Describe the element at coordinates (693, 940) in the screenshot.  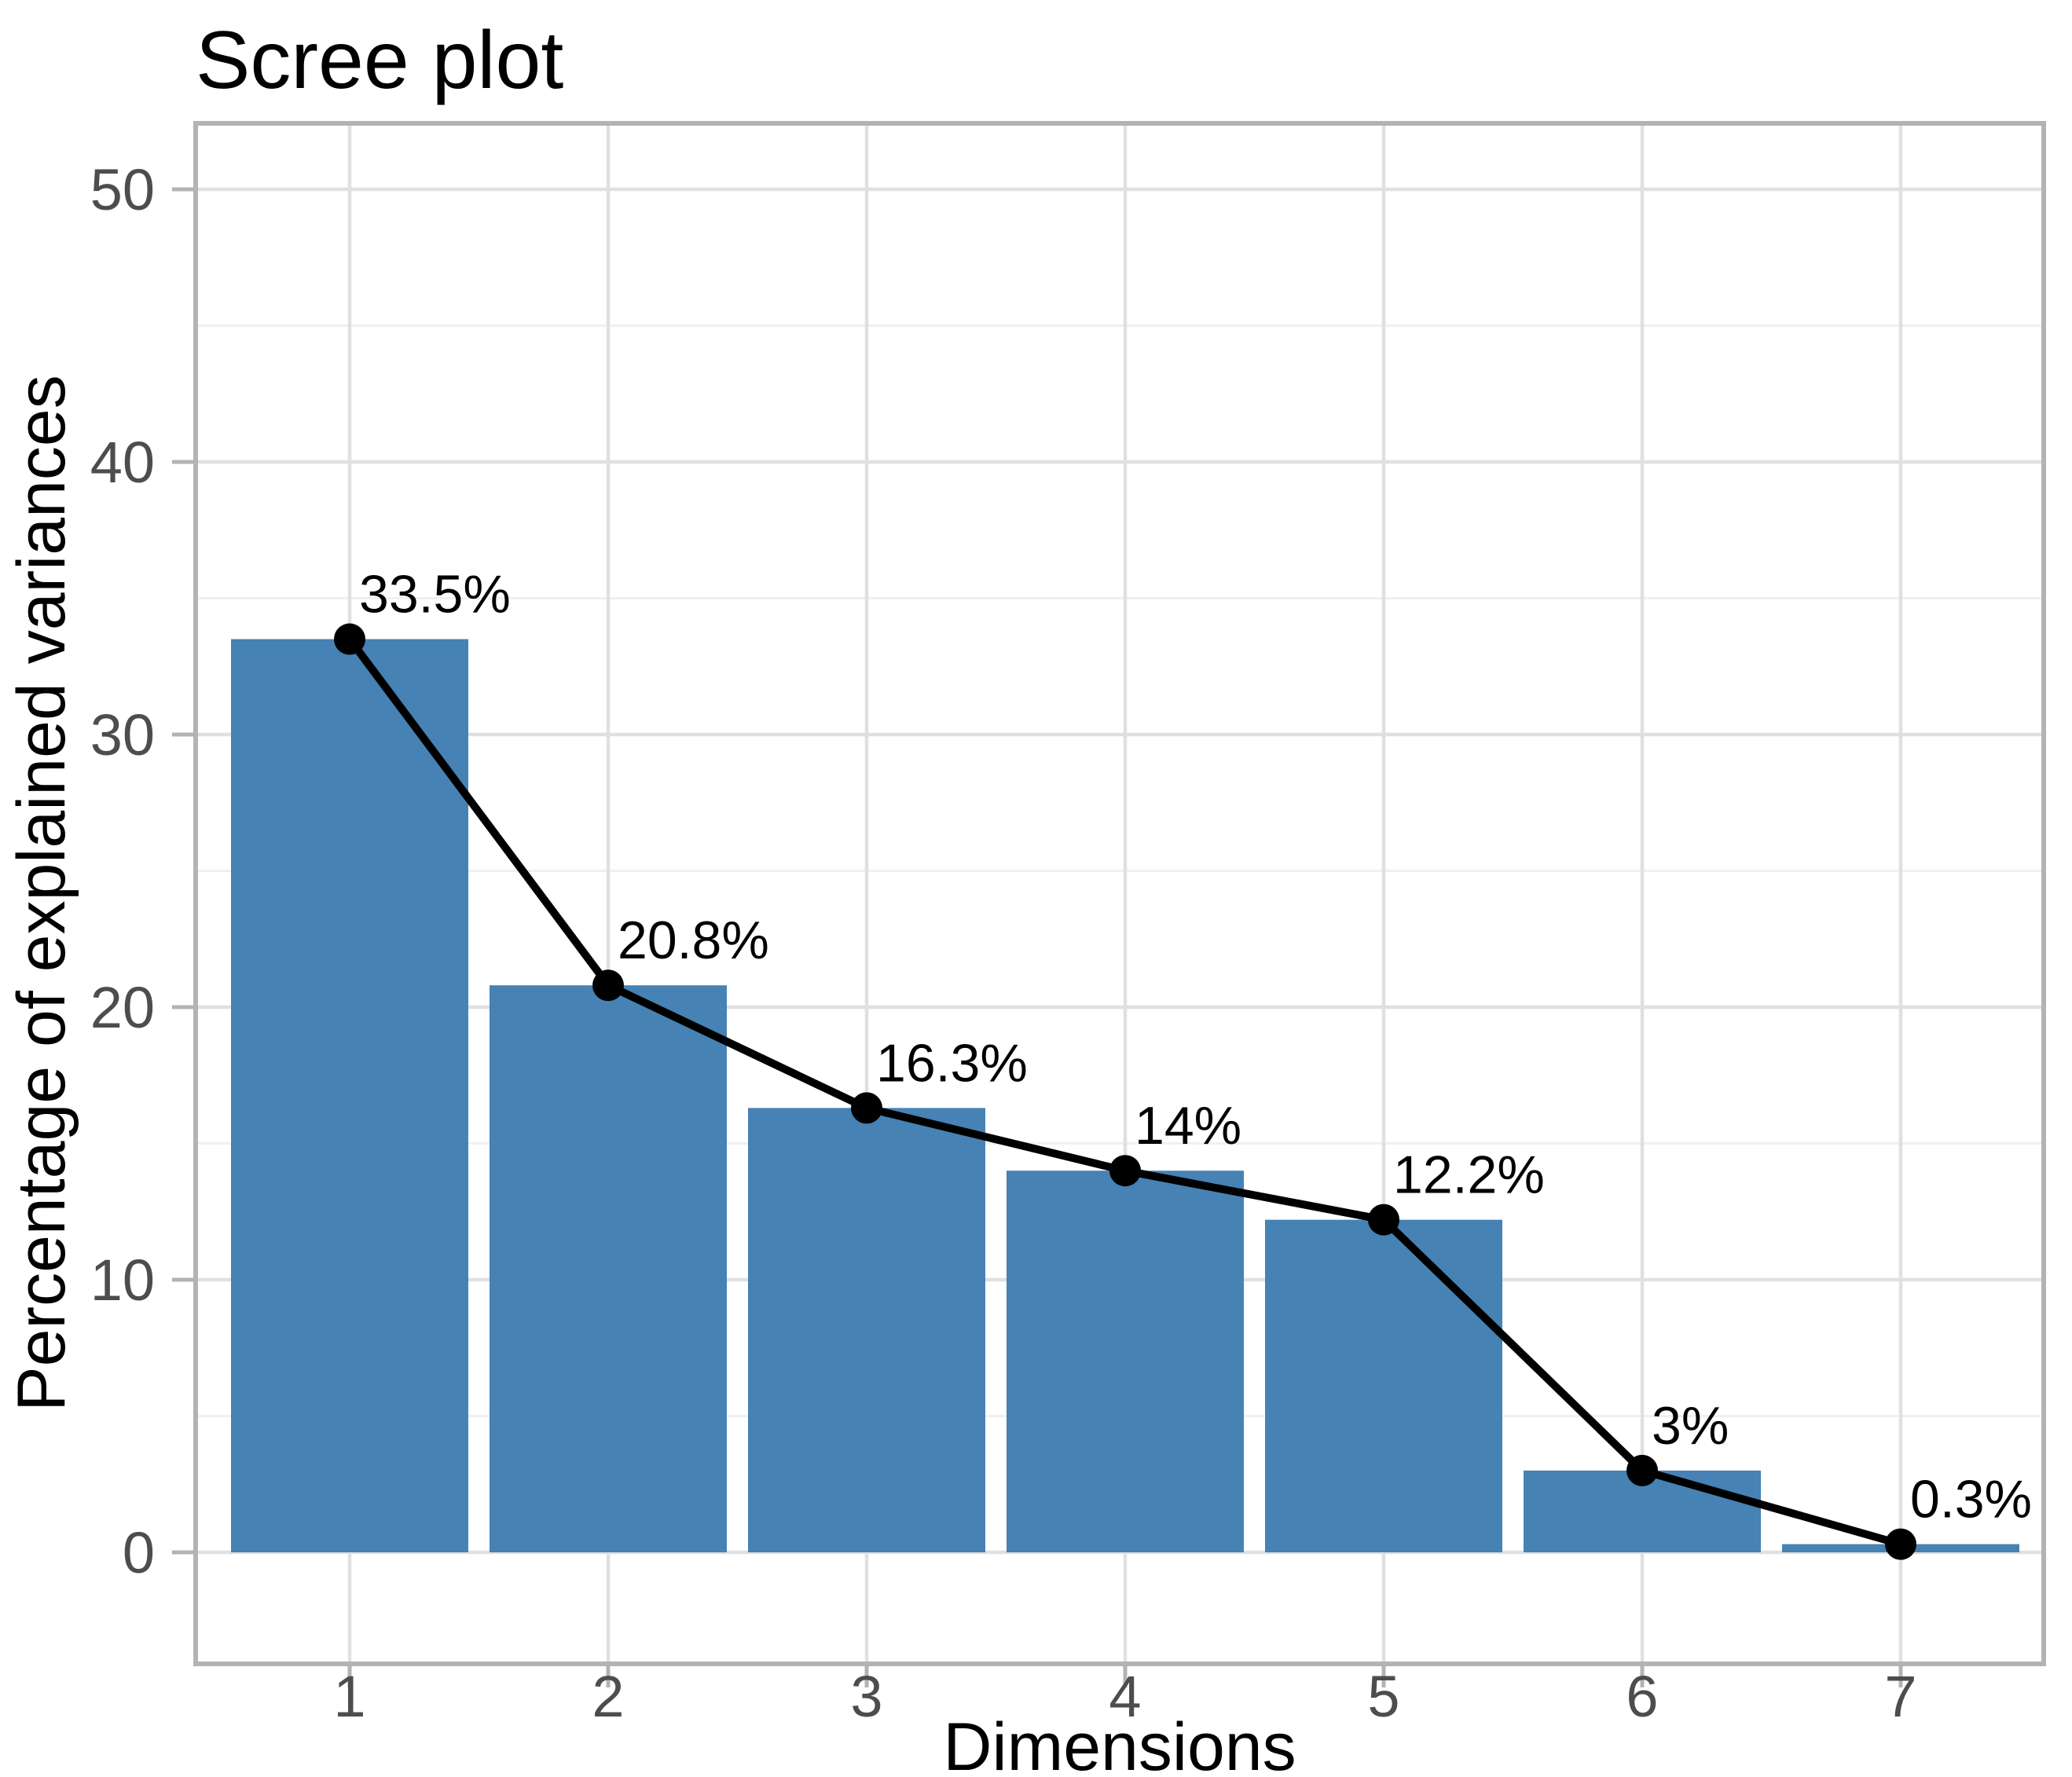
I see `data-point-label: 20.8%` at that location.